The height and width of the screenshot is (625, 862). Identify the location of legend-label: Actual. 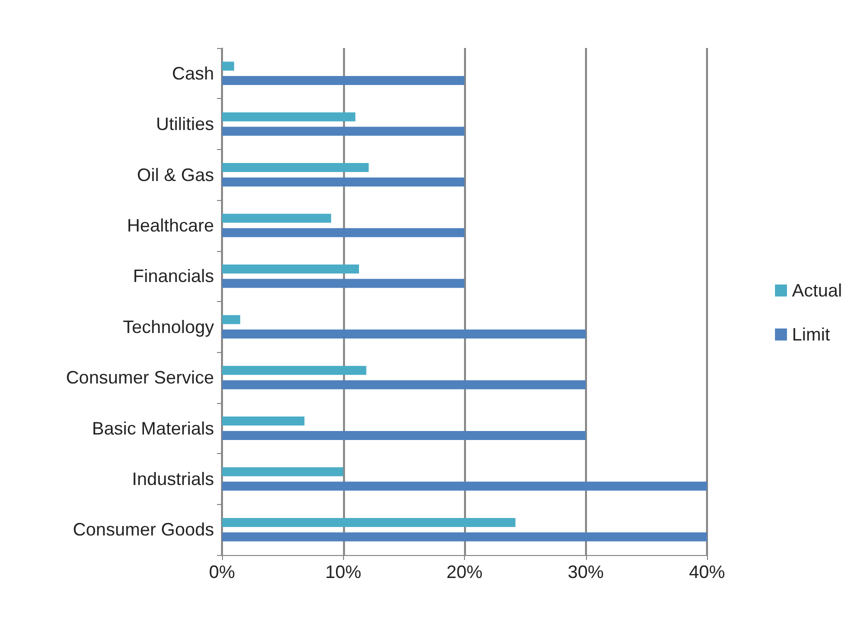
(817, 290).